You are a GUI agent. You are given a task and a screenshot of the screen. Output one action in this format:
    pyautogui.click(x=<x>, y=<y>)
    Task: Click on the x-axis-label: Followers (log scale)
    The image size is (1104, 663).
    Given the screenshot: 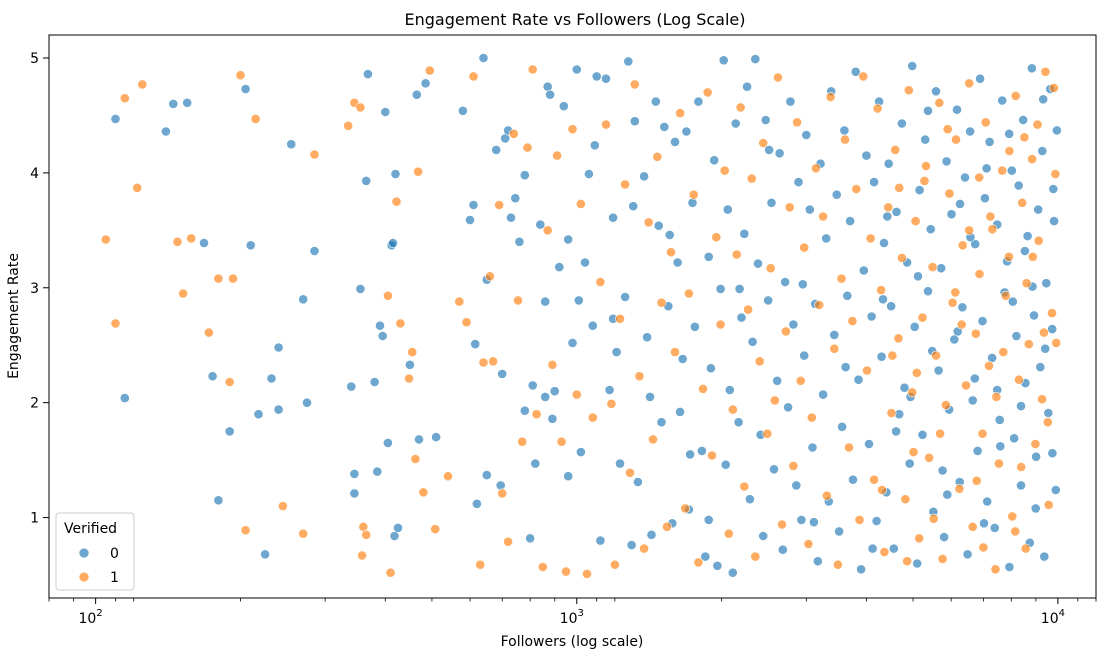 What is the action you would take?
    pyautogui.click(x=572, y=642)
    